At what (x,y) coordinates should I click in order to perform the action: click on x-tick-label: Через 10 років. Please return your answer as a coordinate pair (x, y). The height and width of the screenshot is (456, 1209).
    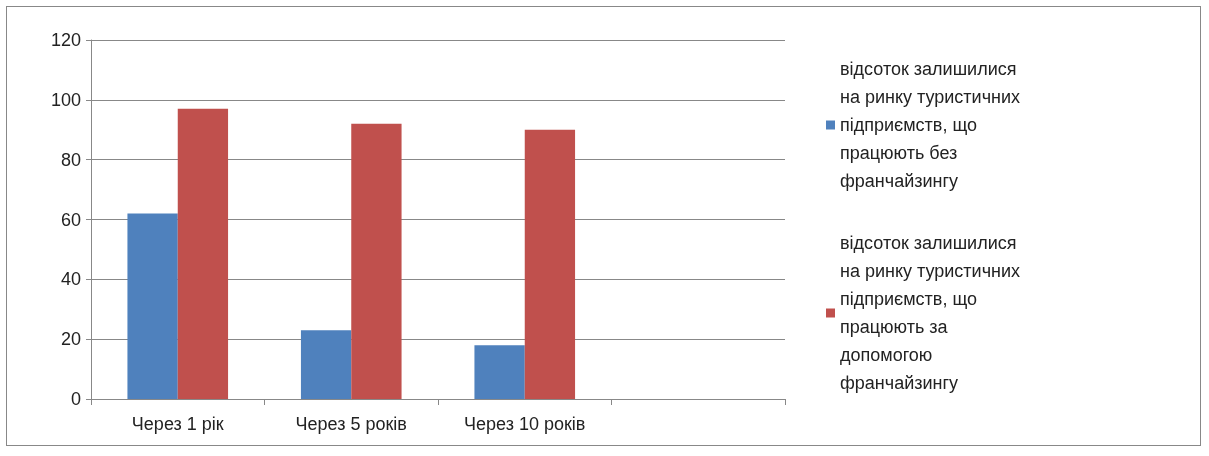
    Looking at the image, I should click on (525, 424).